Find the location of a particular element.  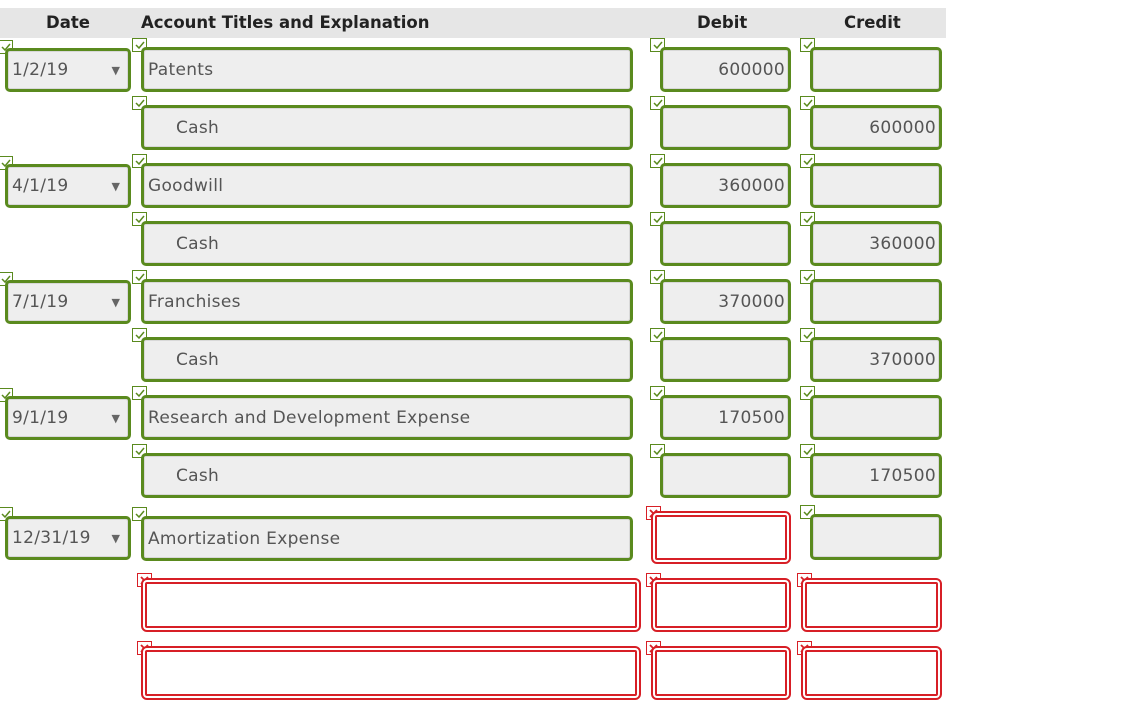

date-value: 1/2/19 is located at coordinates (40, 70).